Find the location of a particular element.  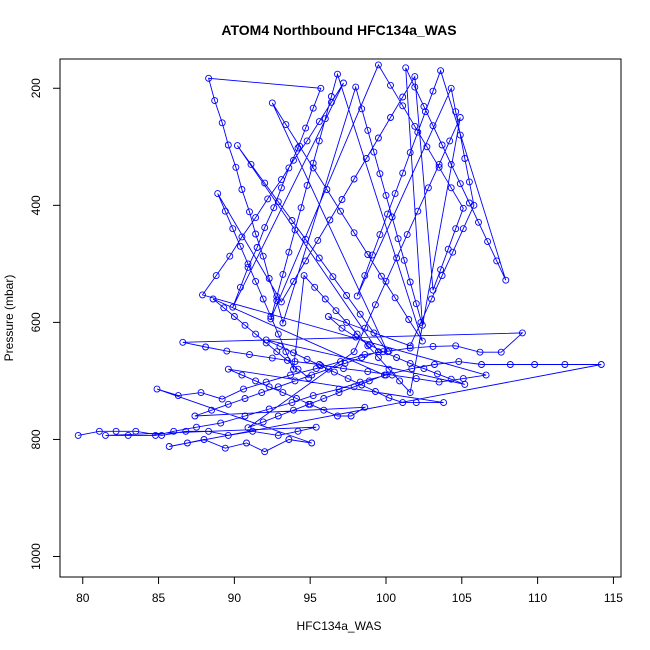

x-tick-label: 95 is located at coordinates (310, 598).